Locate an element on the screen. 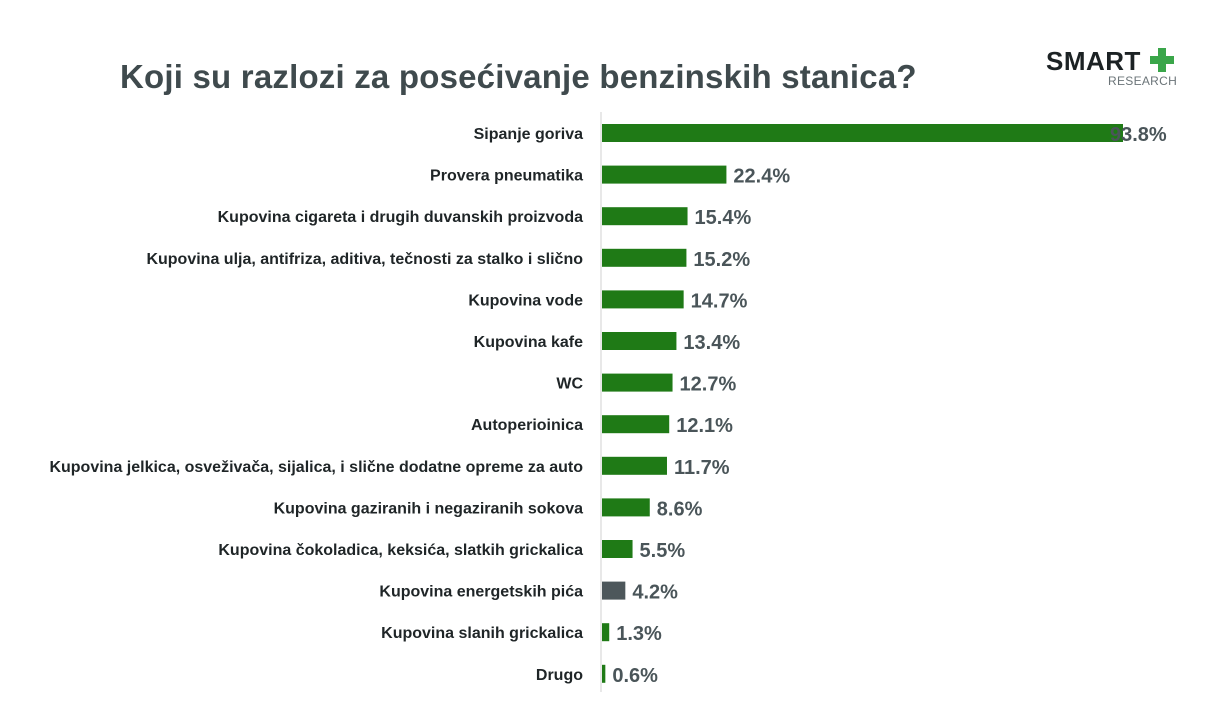 This screenshot has width=1217, height=720. smart-research-logo: SMART RESEARCH is located at coordinates (1116, 69).